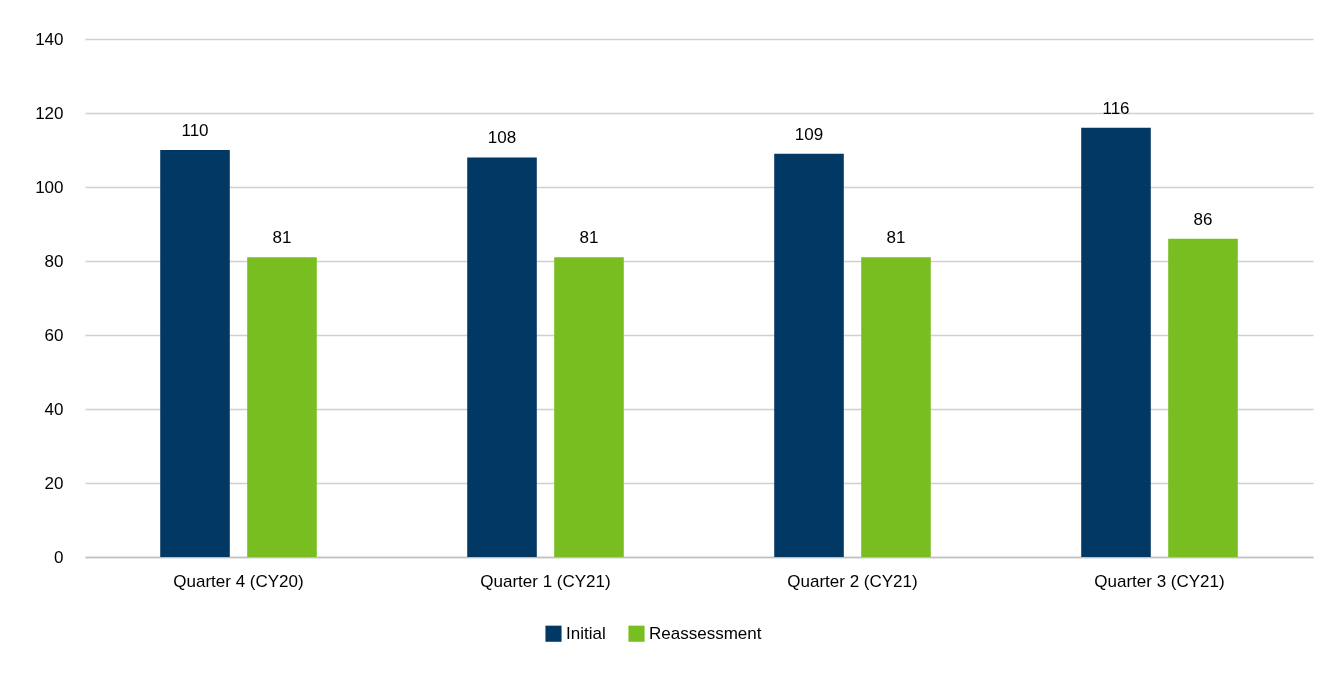 The image size is (1344, 673). I want to click on x-tick-label: Quarter 1 (CY21), so click(545, 581).